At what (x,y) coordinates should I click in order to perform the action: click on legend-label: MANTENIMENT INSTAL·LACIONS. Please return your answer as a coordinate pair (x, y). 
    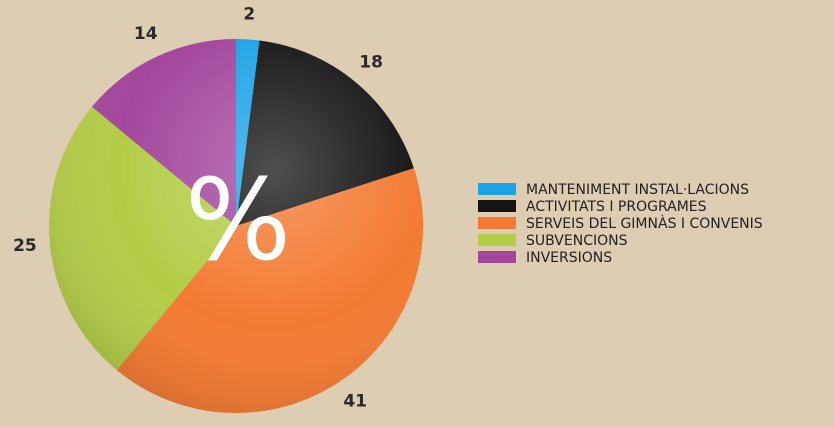
    Looking at the image, I should click on (637, 190).